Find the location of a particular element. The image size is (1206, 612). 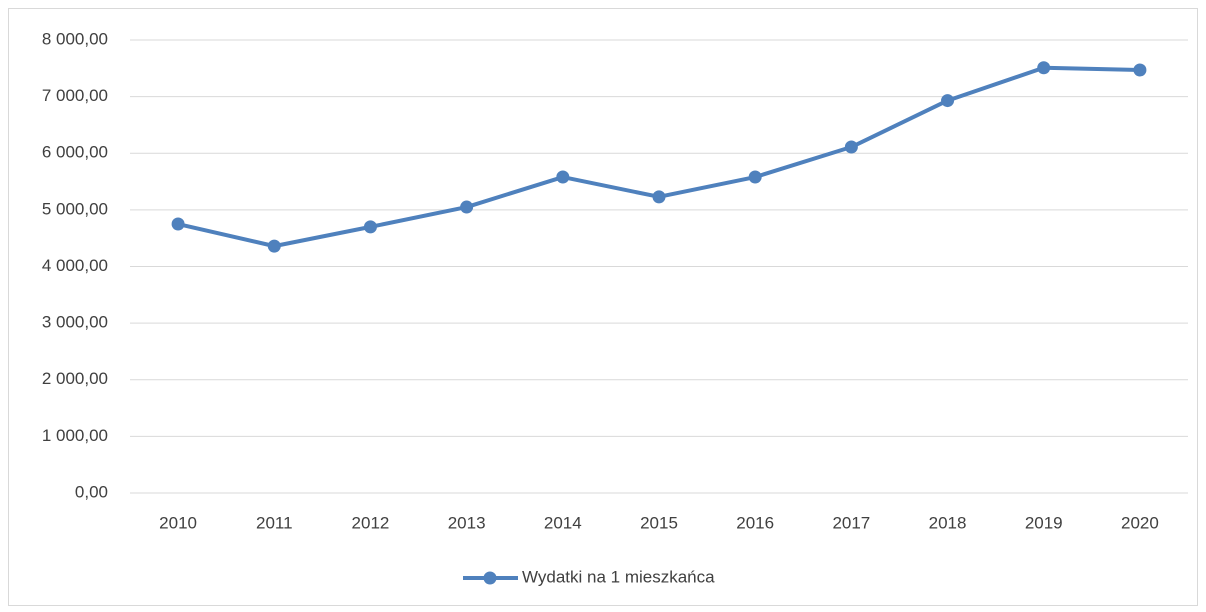

y-tick-label: 5 000,00 is located at coordinates (75, 208).